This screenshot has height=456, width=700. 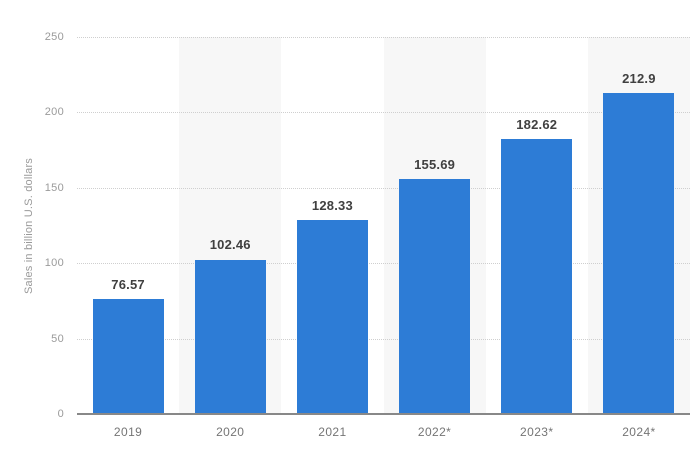 What do you see at coordinates (332, 432) in the screenshot?
I see `x-tick-label-2021: 2021` at bounding box center [332, 432].